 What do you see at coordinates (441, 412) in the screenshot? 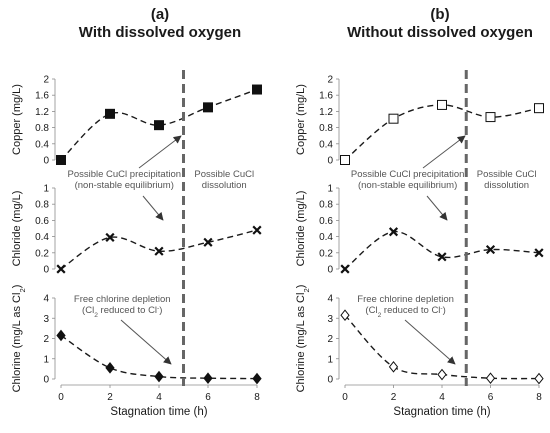
I see `x-axis-label: Stagnation time (h)` at bounding box center [441, 412].